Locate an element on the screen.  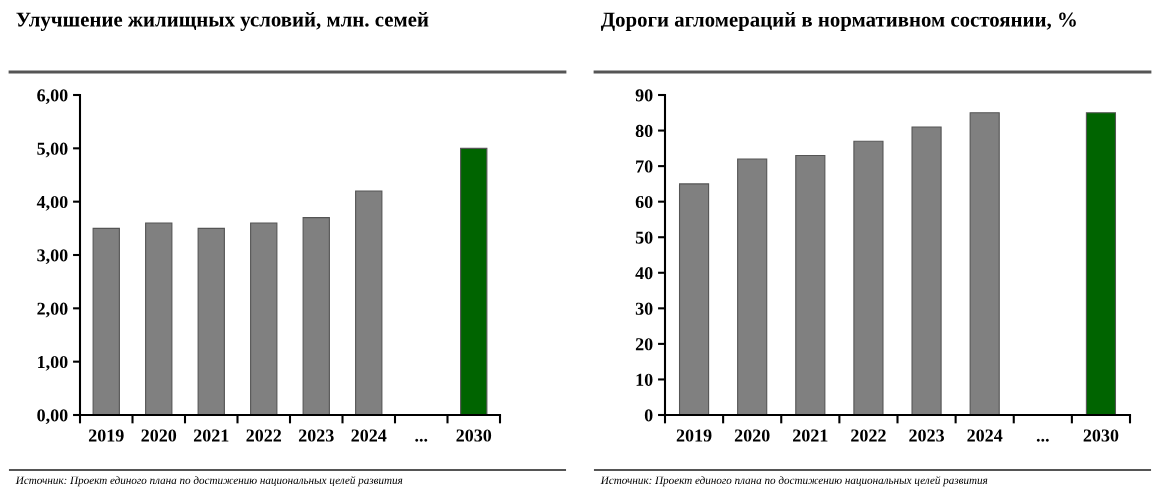
y-tick-label: 3,00 is located at coordinates (52, 257).